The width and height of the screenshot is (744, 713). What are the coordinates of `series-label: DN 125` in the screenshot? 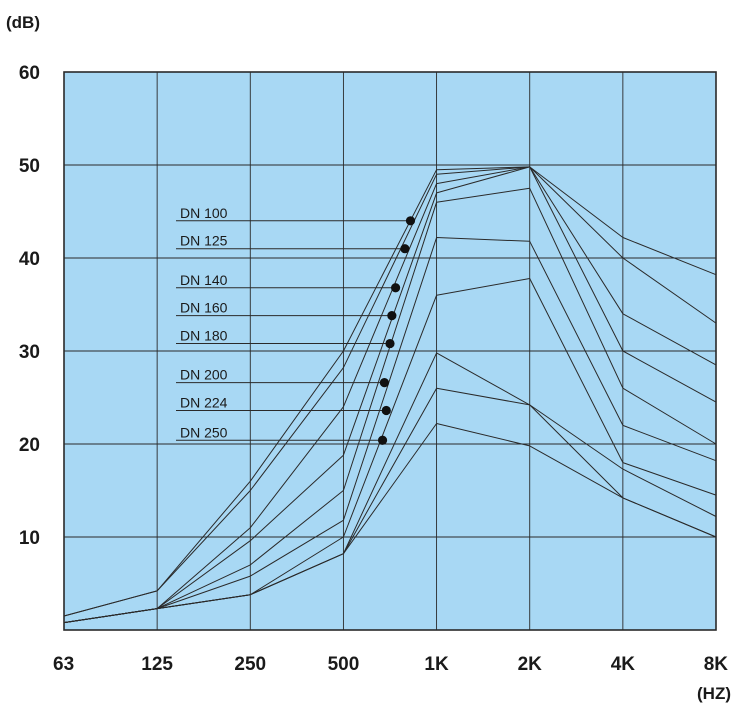 It's located at (204, 241).